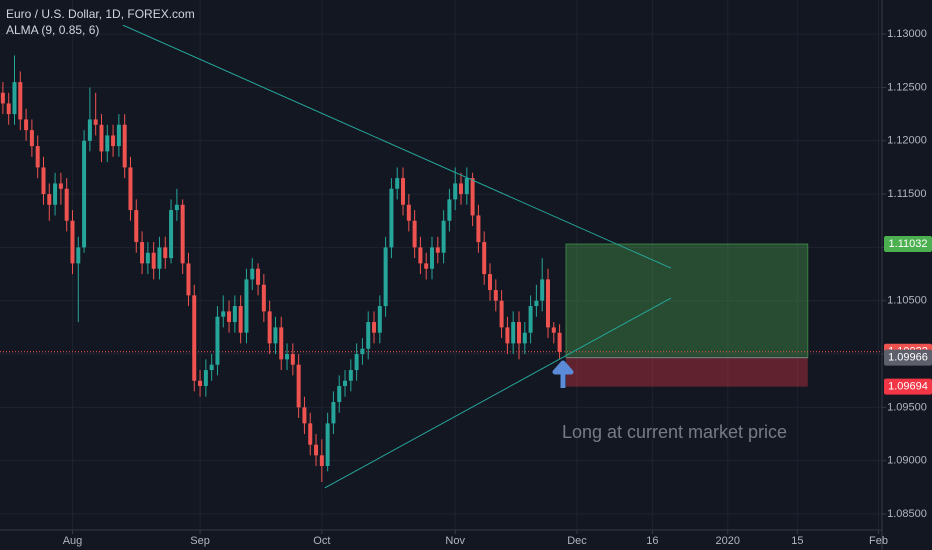  What do you see at coordinates (321, 541) in the screenshot?
I see `x-tick-label: Oct` at bounding box center [321, 541].